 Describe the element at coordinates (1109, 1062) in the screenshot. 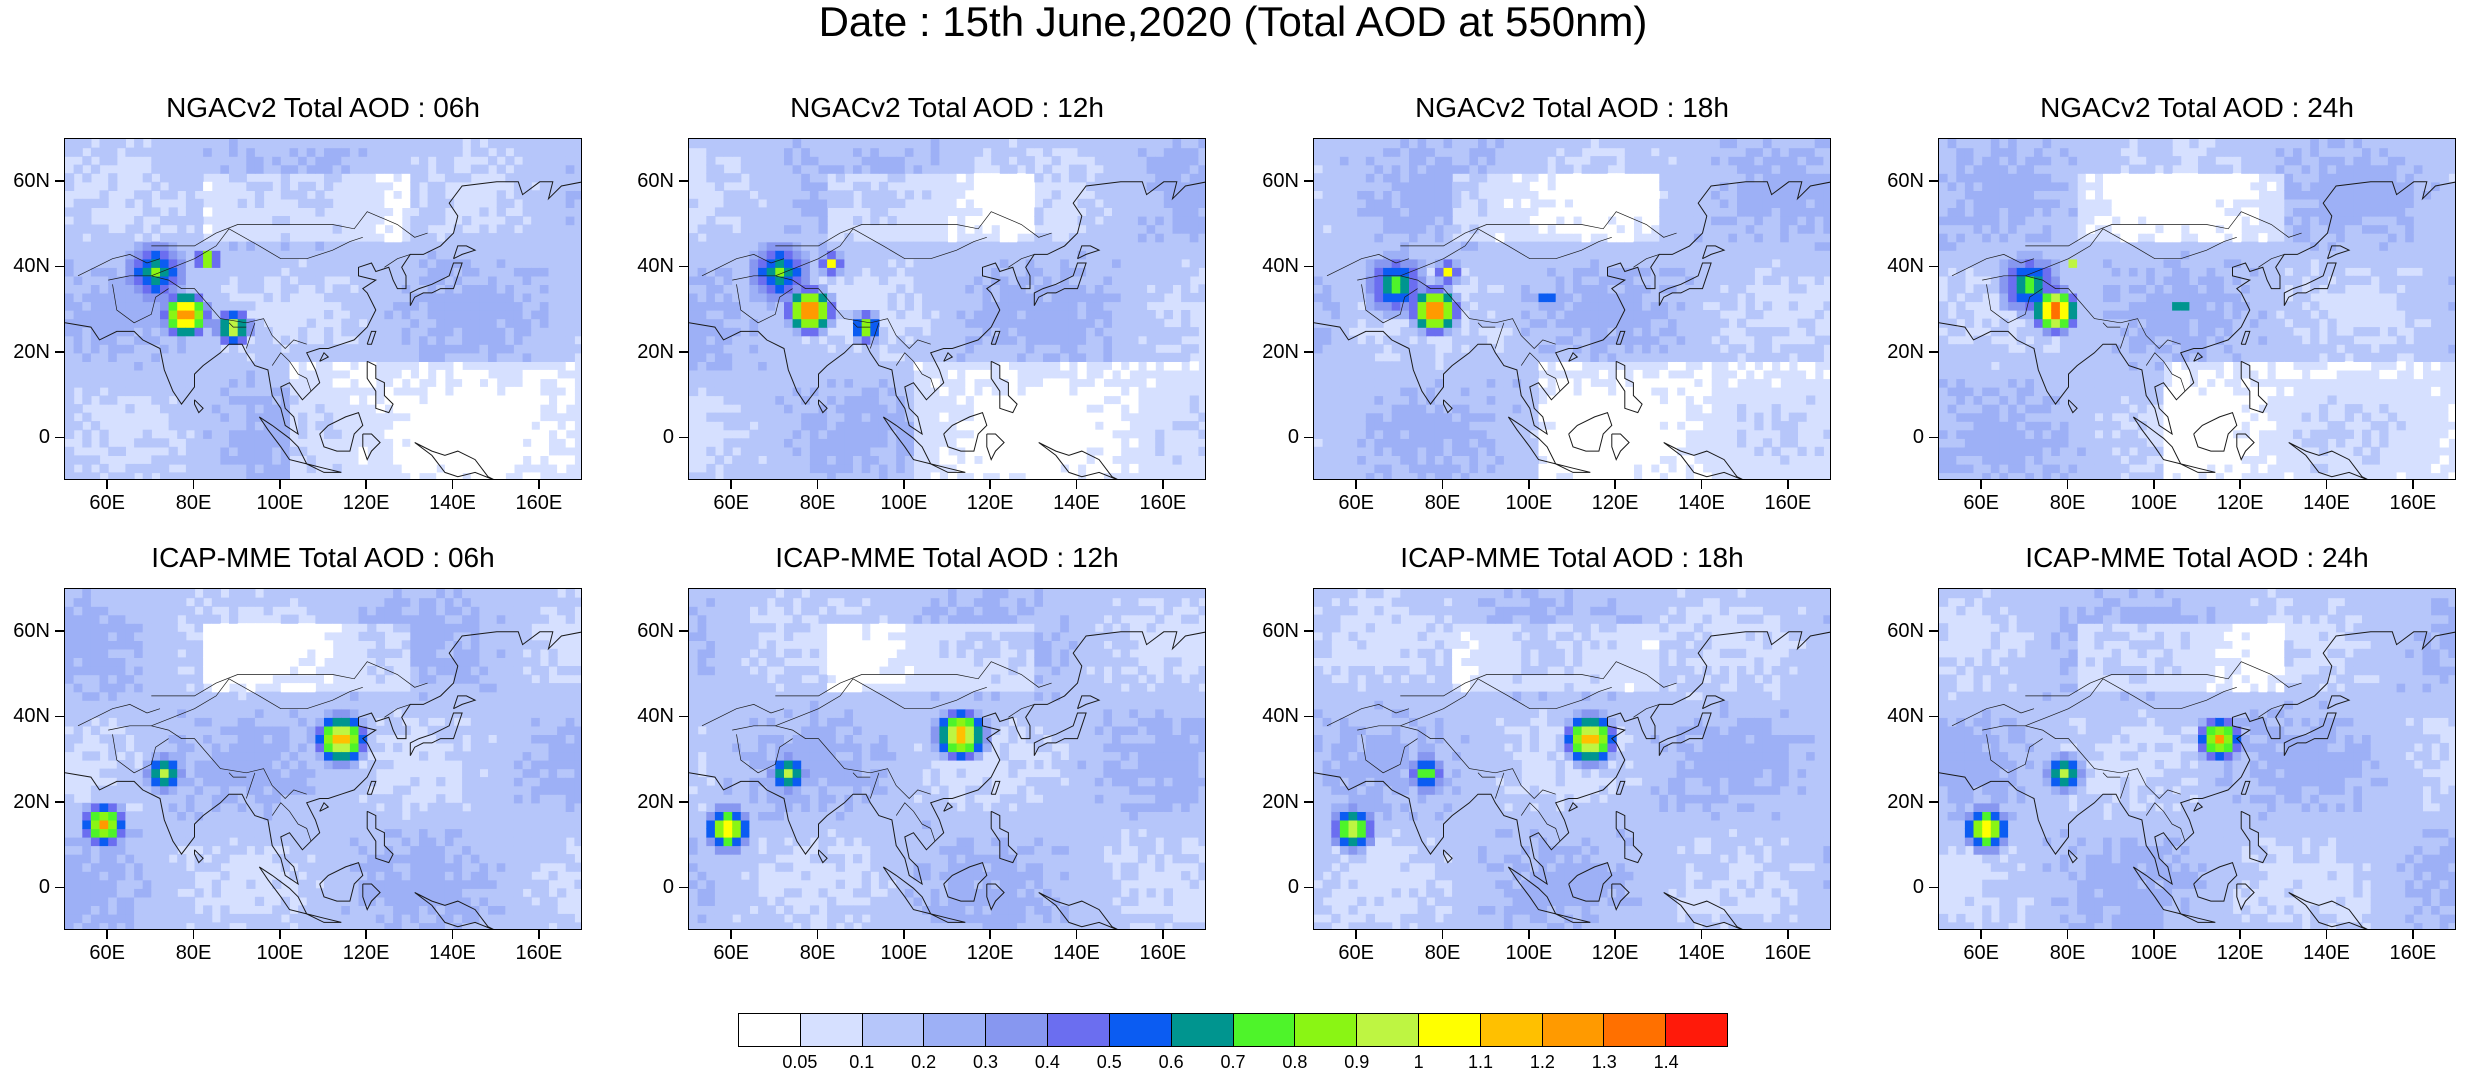

I see `colorbar-label: 0.5` at that location.